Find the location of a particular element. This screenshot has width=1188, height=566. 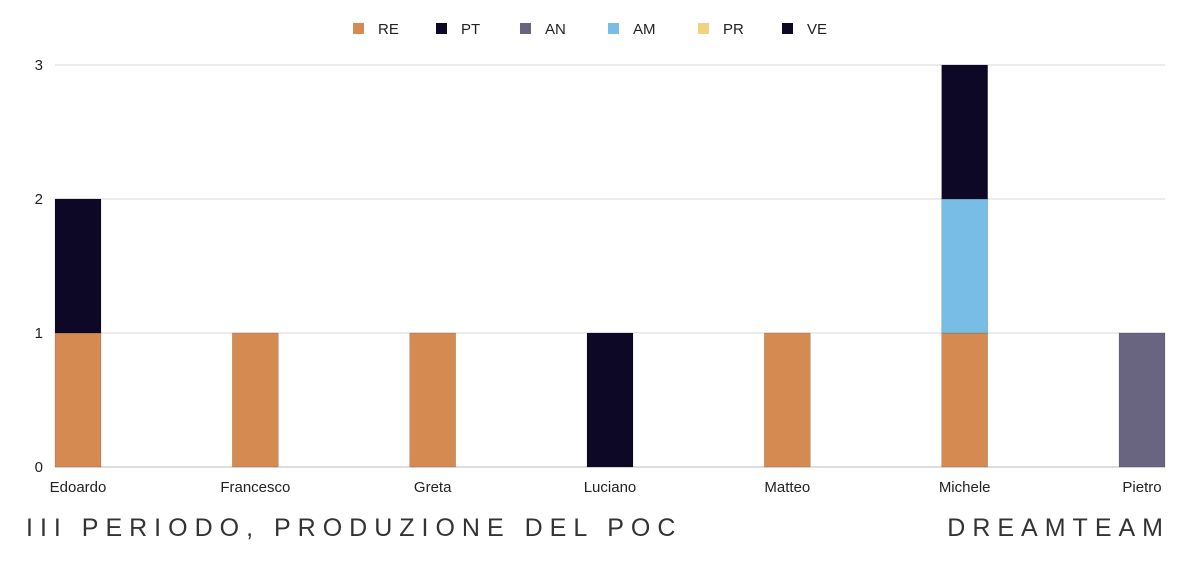

x-tick-label: Pietro is located at coordinates (1141, 487).